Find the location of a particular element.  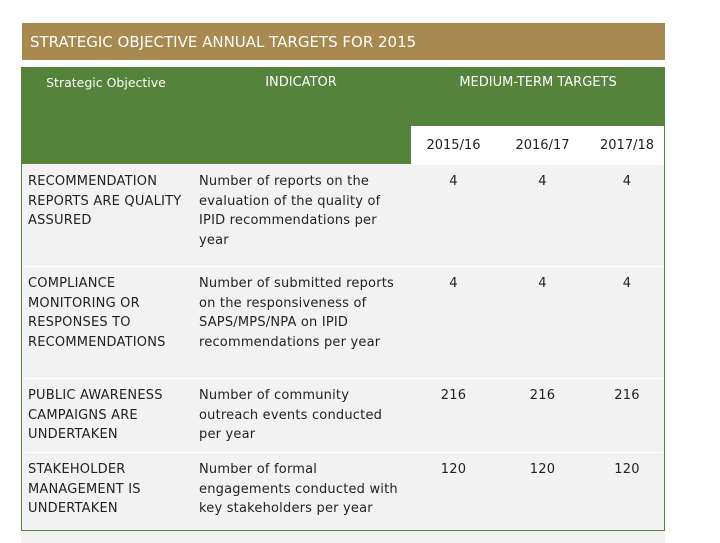

header-medium-term-targets: MEDIUM-TERM TARGETS is located at coordinates (538, 96).